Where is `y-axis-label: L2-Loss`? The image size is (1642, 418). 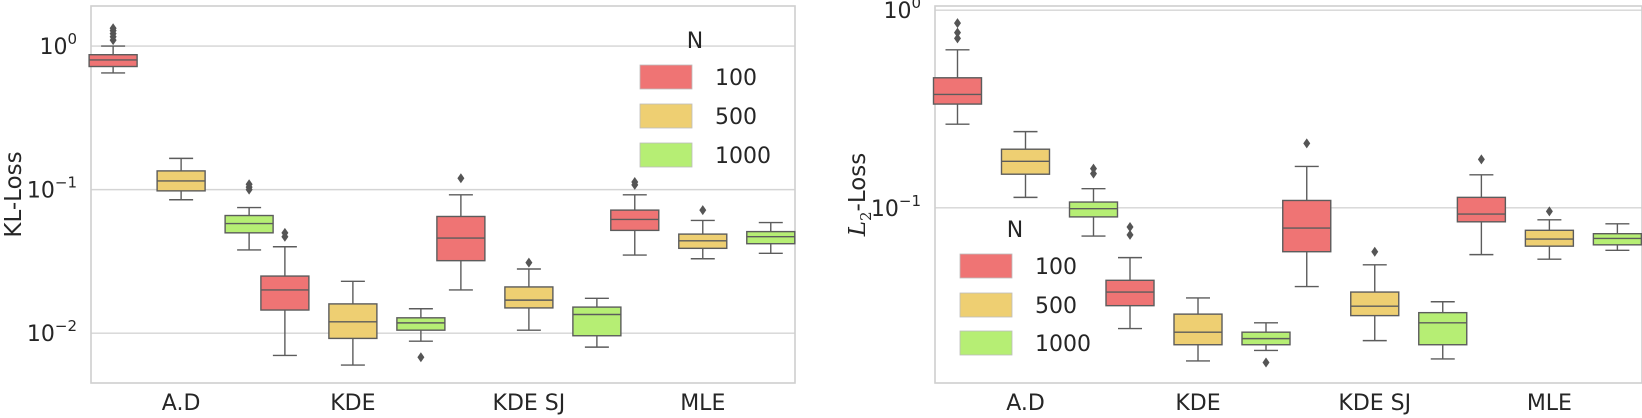
y-axis-label: L2-Loss is located at coordinates (860, 195).